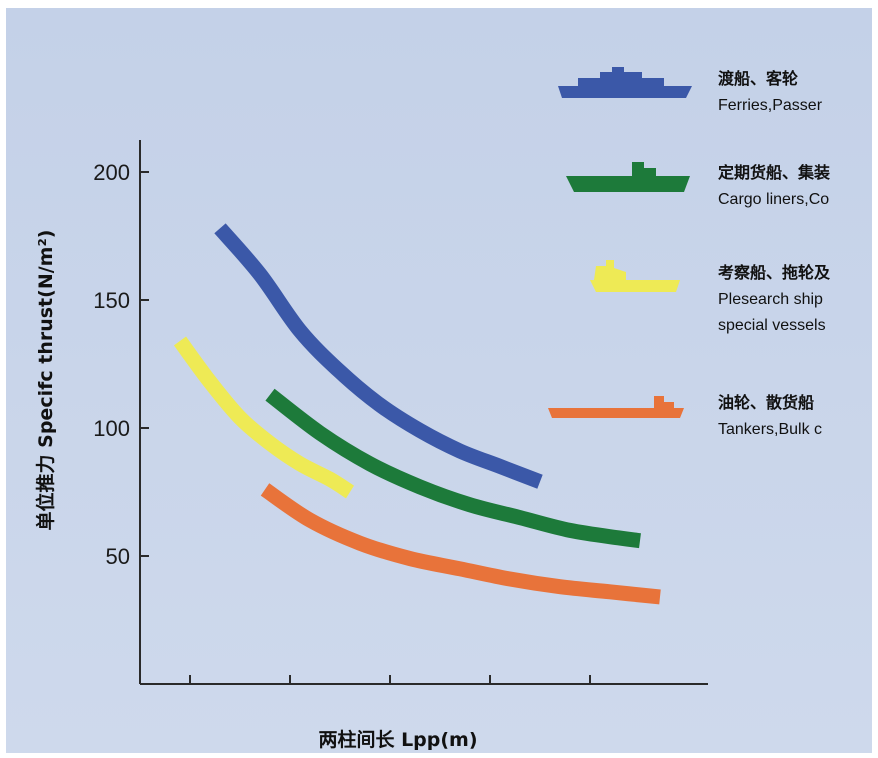 This screenshot has height=758, width=878. What do you see at coordinates (766, 402) in the screenshot?
I see `legend-label-cn-tankers: 油轮、散货船` at bounding box center [766, 402].